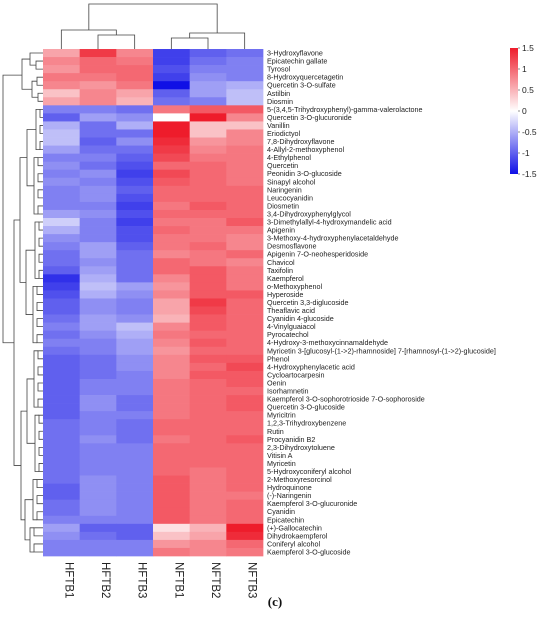 The image size is (550, 622). What do you see at coordinates (280, 101) in the screenshot?
I see `row-label: Diosmin` at bounding box center [280, 101].